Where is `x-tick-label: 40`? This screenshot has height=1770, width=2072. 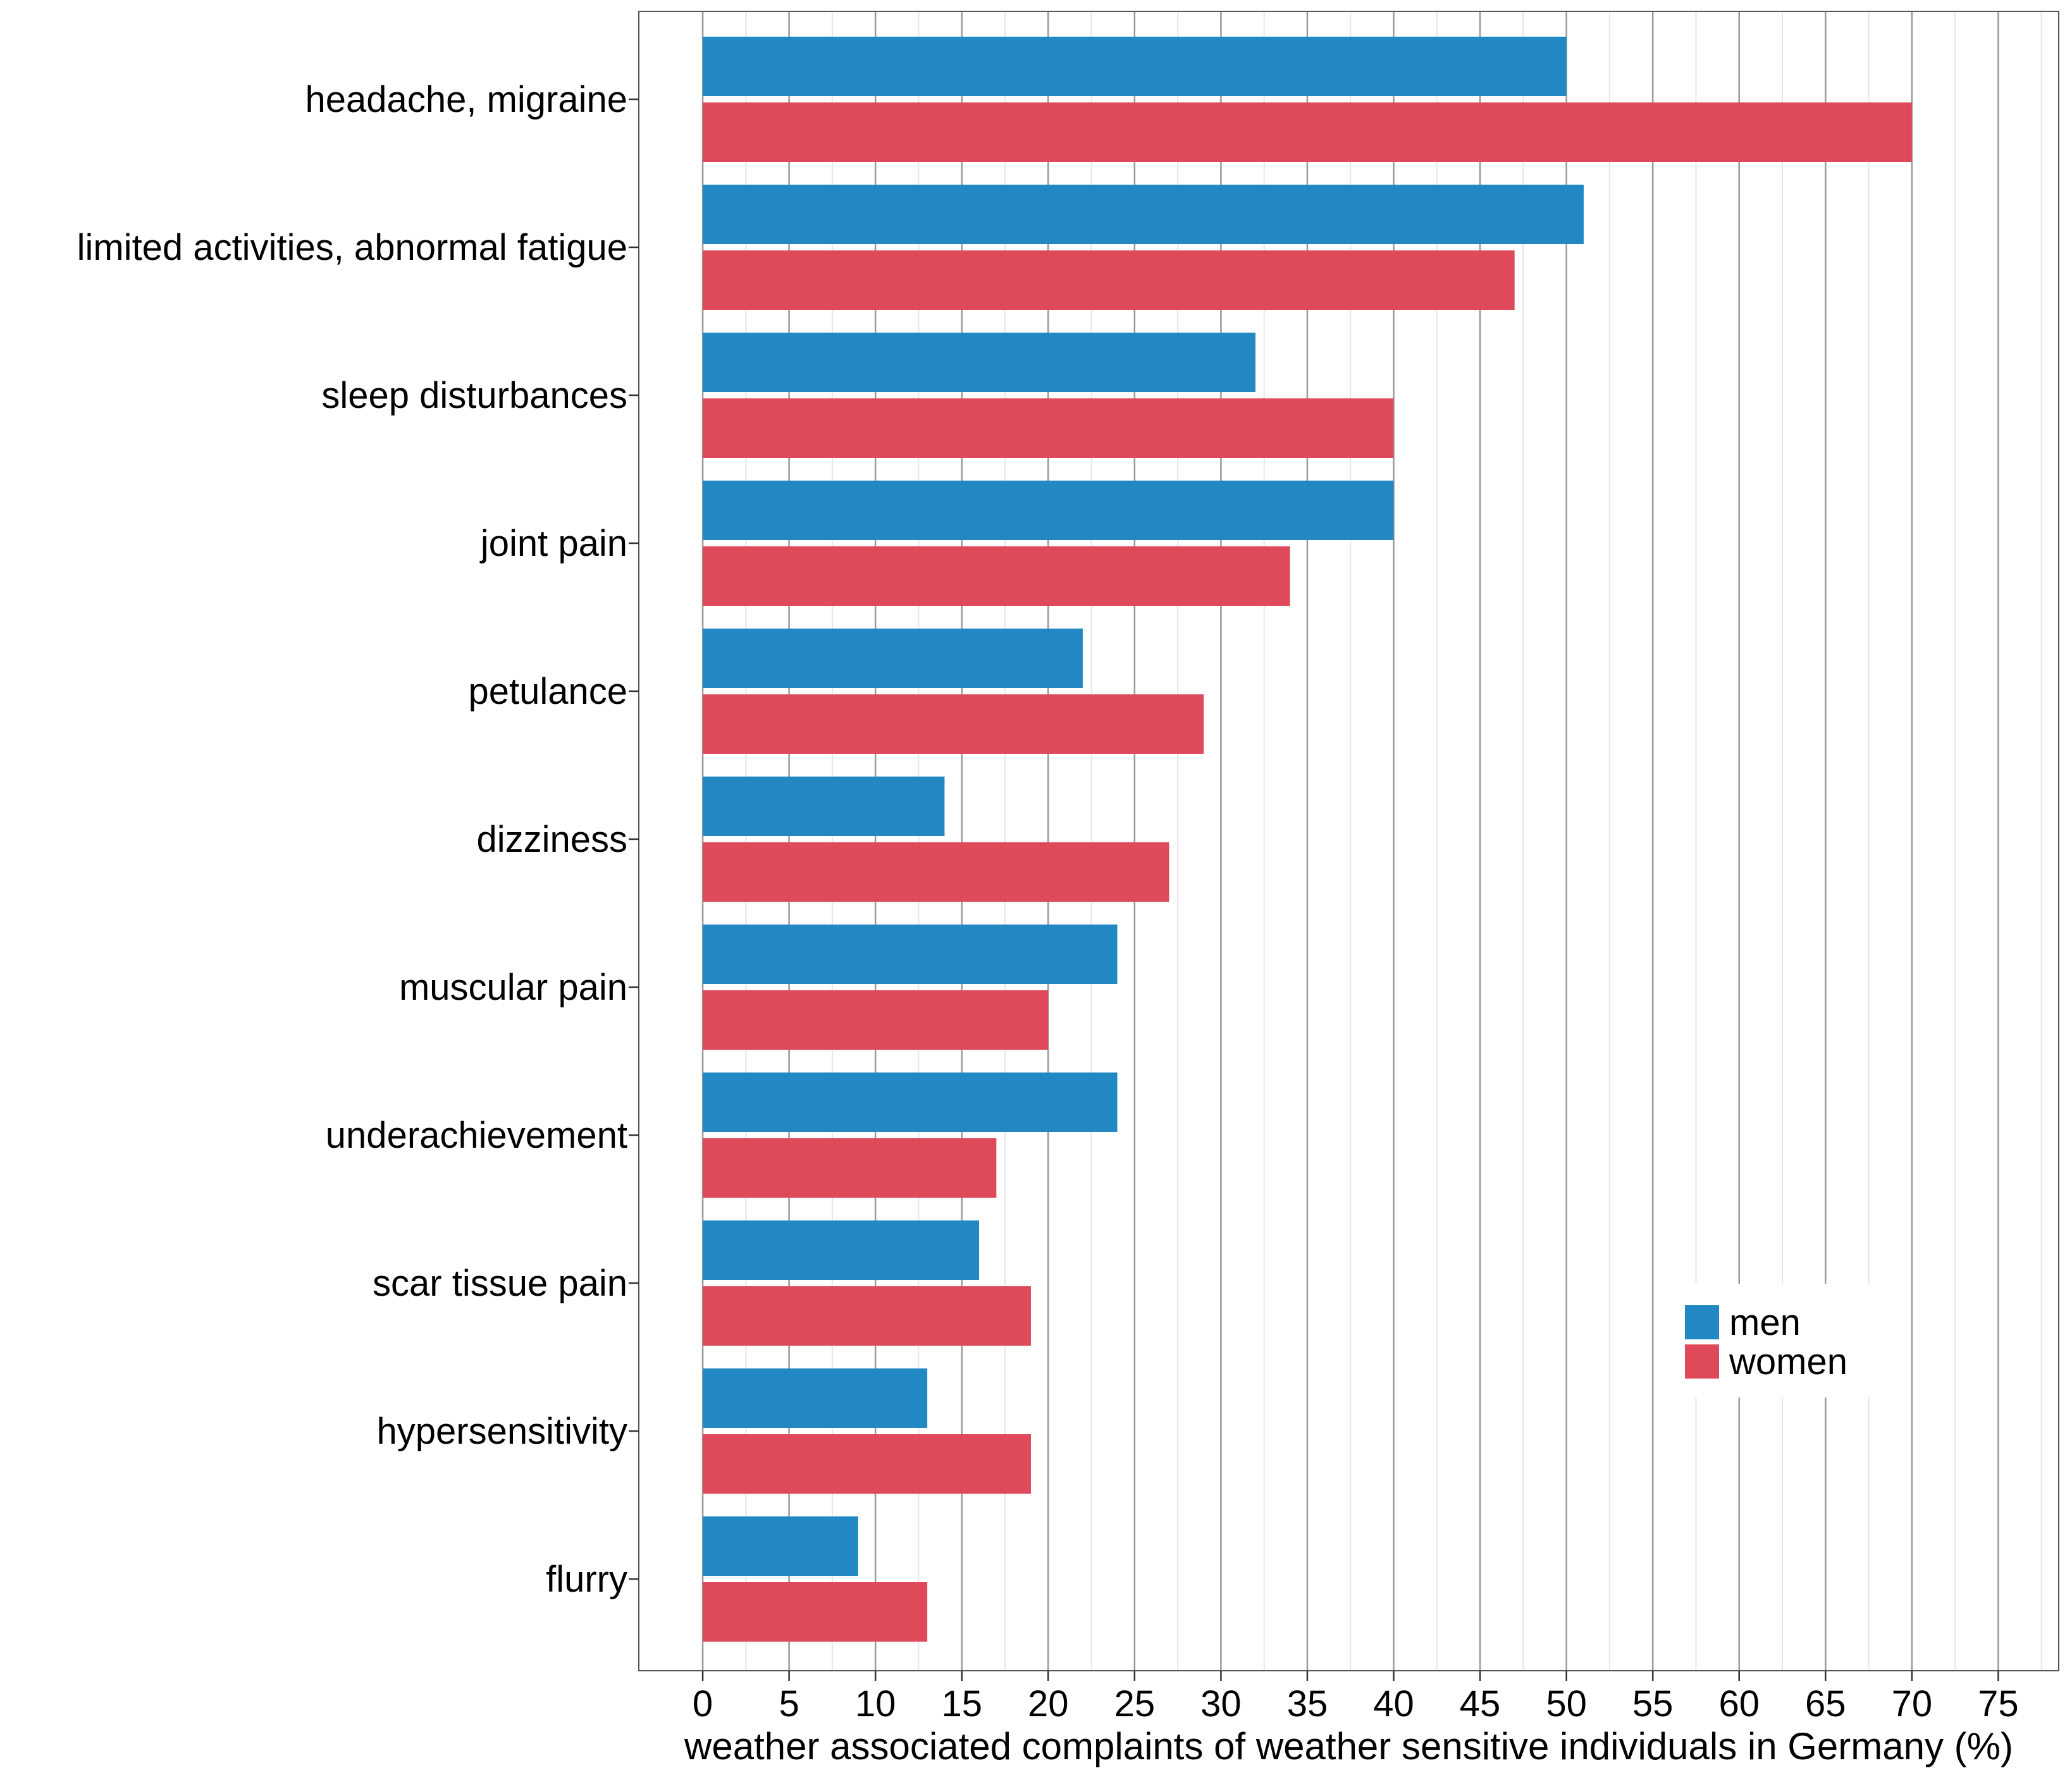
x-tick-label: 40 is located at coordinates (1393, 1704).